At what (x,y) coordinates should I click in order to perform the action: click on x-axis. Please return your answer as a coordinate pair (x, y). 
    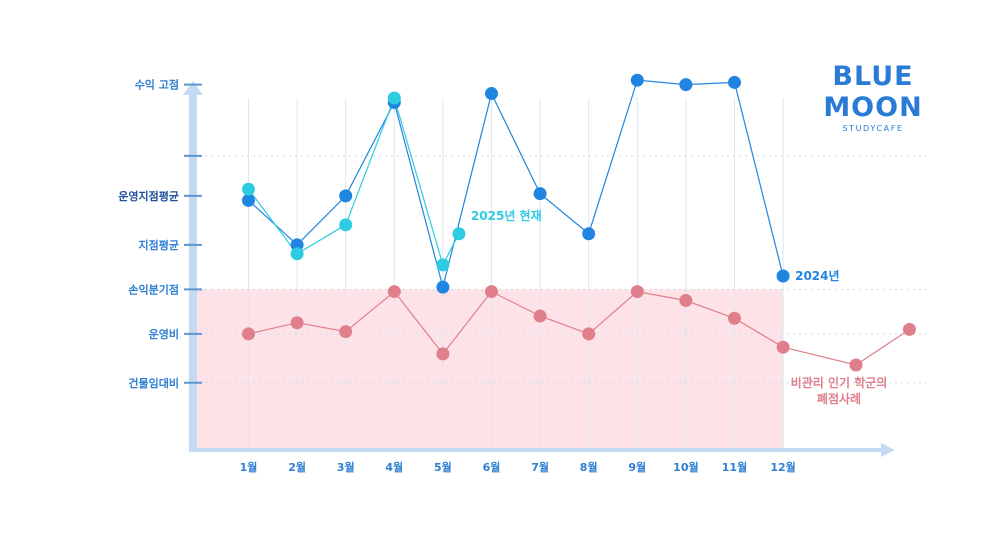
    Looking at the image, I should click on (535, 450).